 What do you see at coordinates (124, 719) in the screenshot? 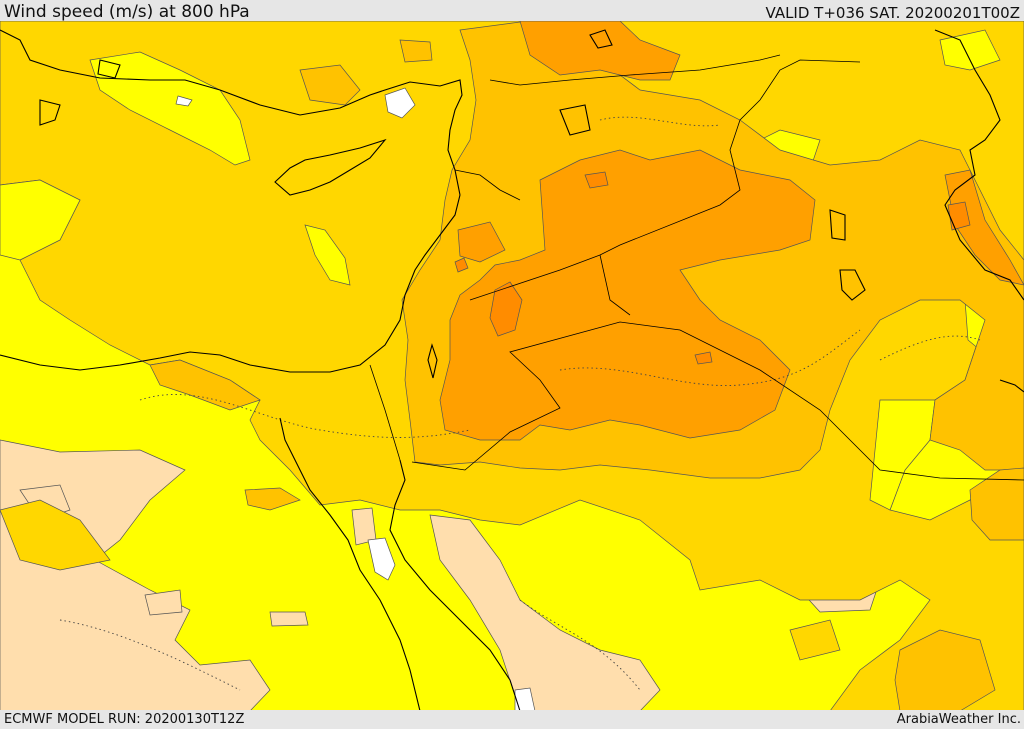
I see `model-run-label: ECMWF MODEL RUN: 20200130T12Z` at bounding box center [124, 719].